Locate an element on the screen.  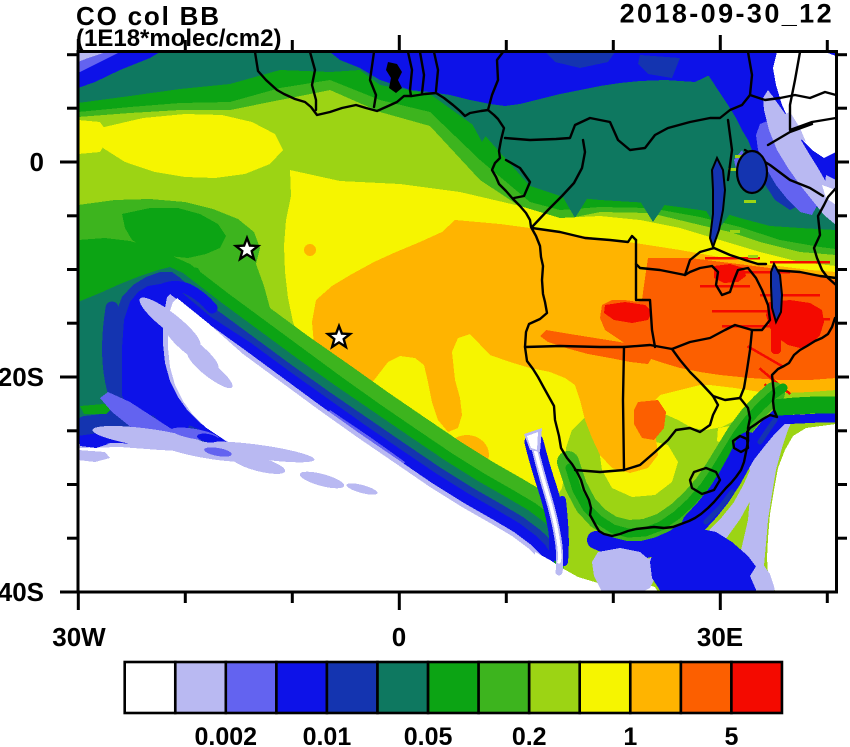
svg-text: 30W is located at coordinates (79, 637).